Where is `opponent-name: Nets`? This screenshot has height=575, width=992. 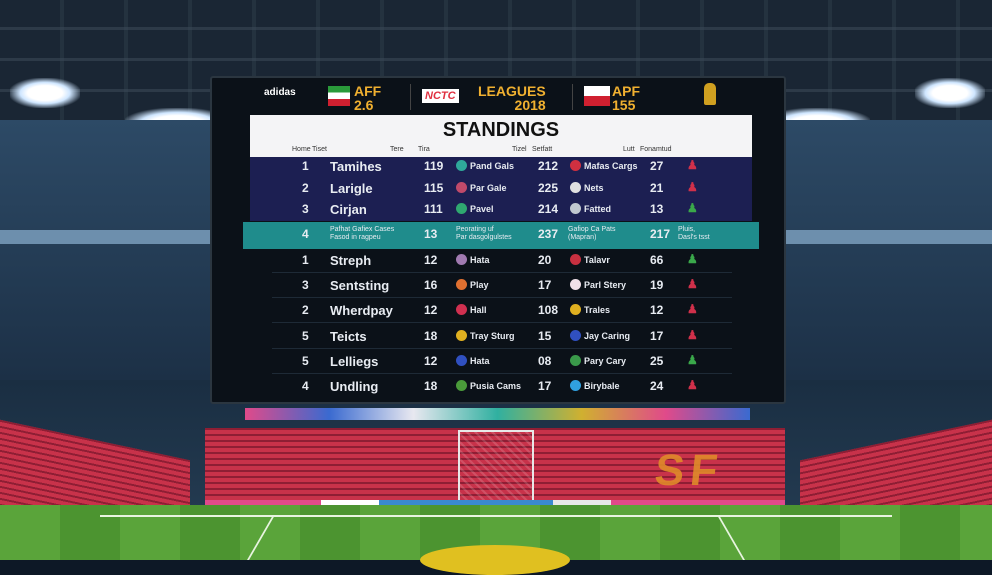
opponent-name: Nets is located at coordinates (594, 188).